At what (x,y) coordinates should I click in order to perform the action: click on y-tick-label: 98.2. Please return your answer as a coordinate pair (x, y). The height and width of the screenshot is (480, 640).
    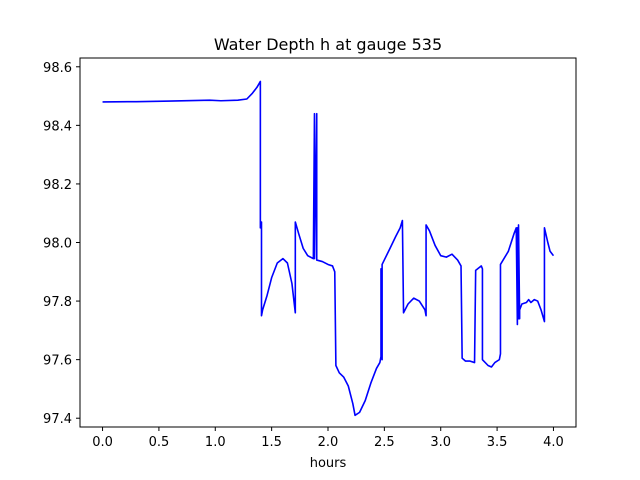
    Looking at the image, I should click on (57, 185).